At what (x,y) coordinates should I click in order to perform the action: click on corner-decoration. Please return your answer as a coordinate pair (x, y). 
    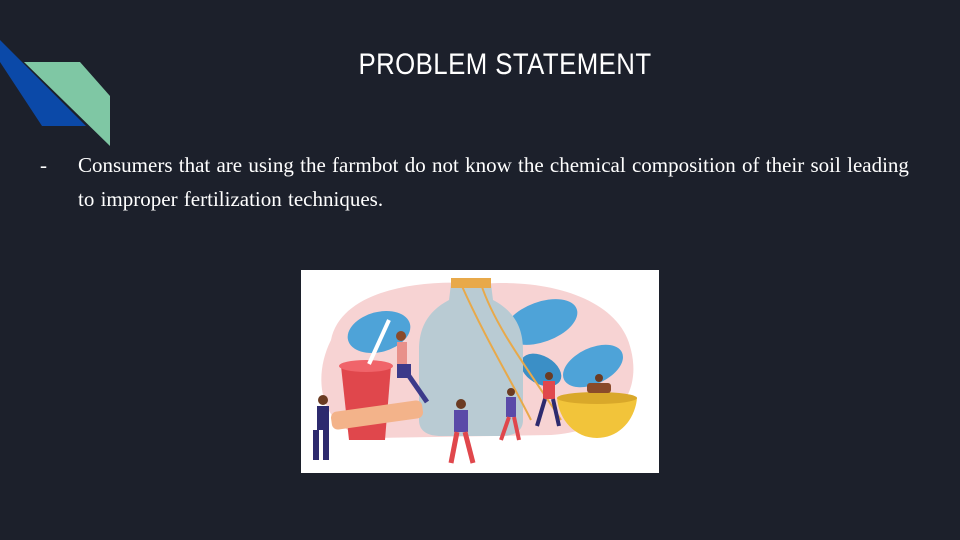
    Looking at the image, I should click on (55, 93).